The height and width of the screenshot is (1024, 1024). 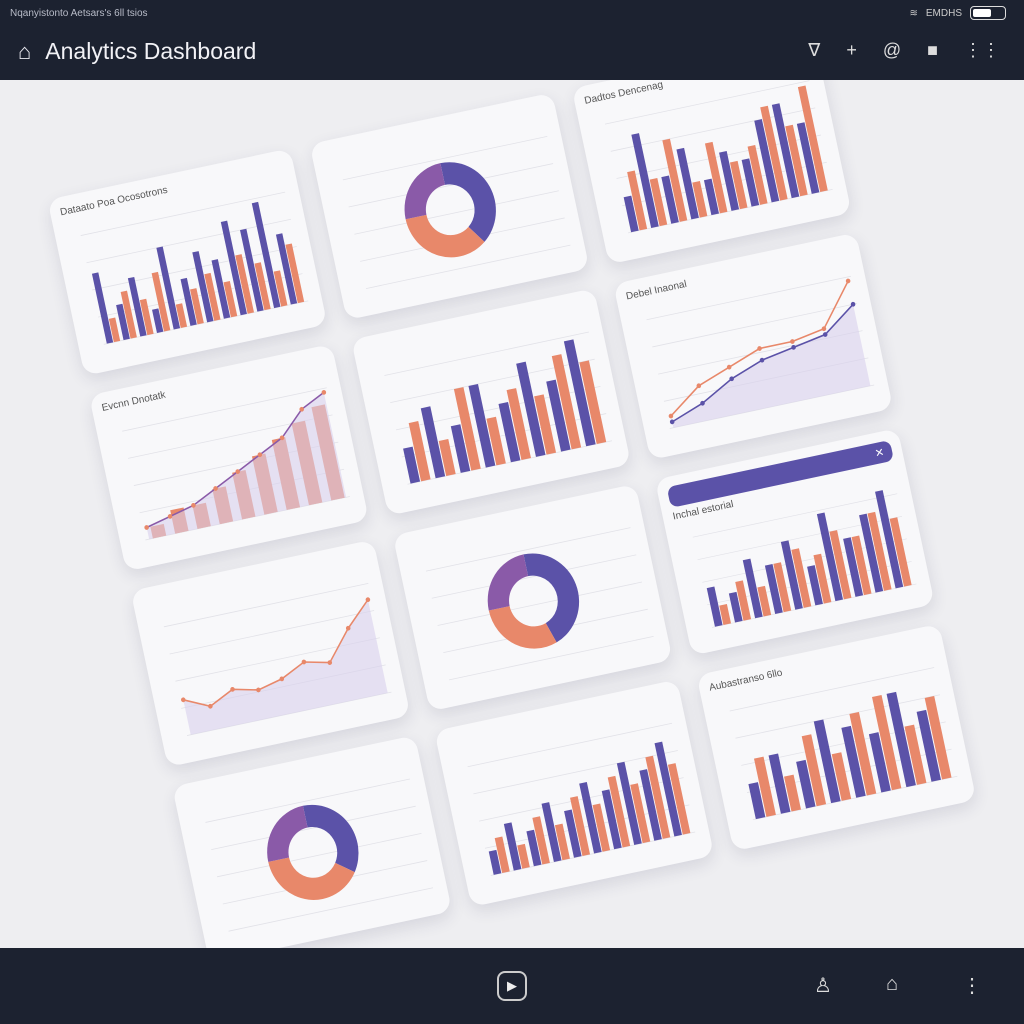 I want to click on network-label: EMDHS, so click(x=943, y=13).